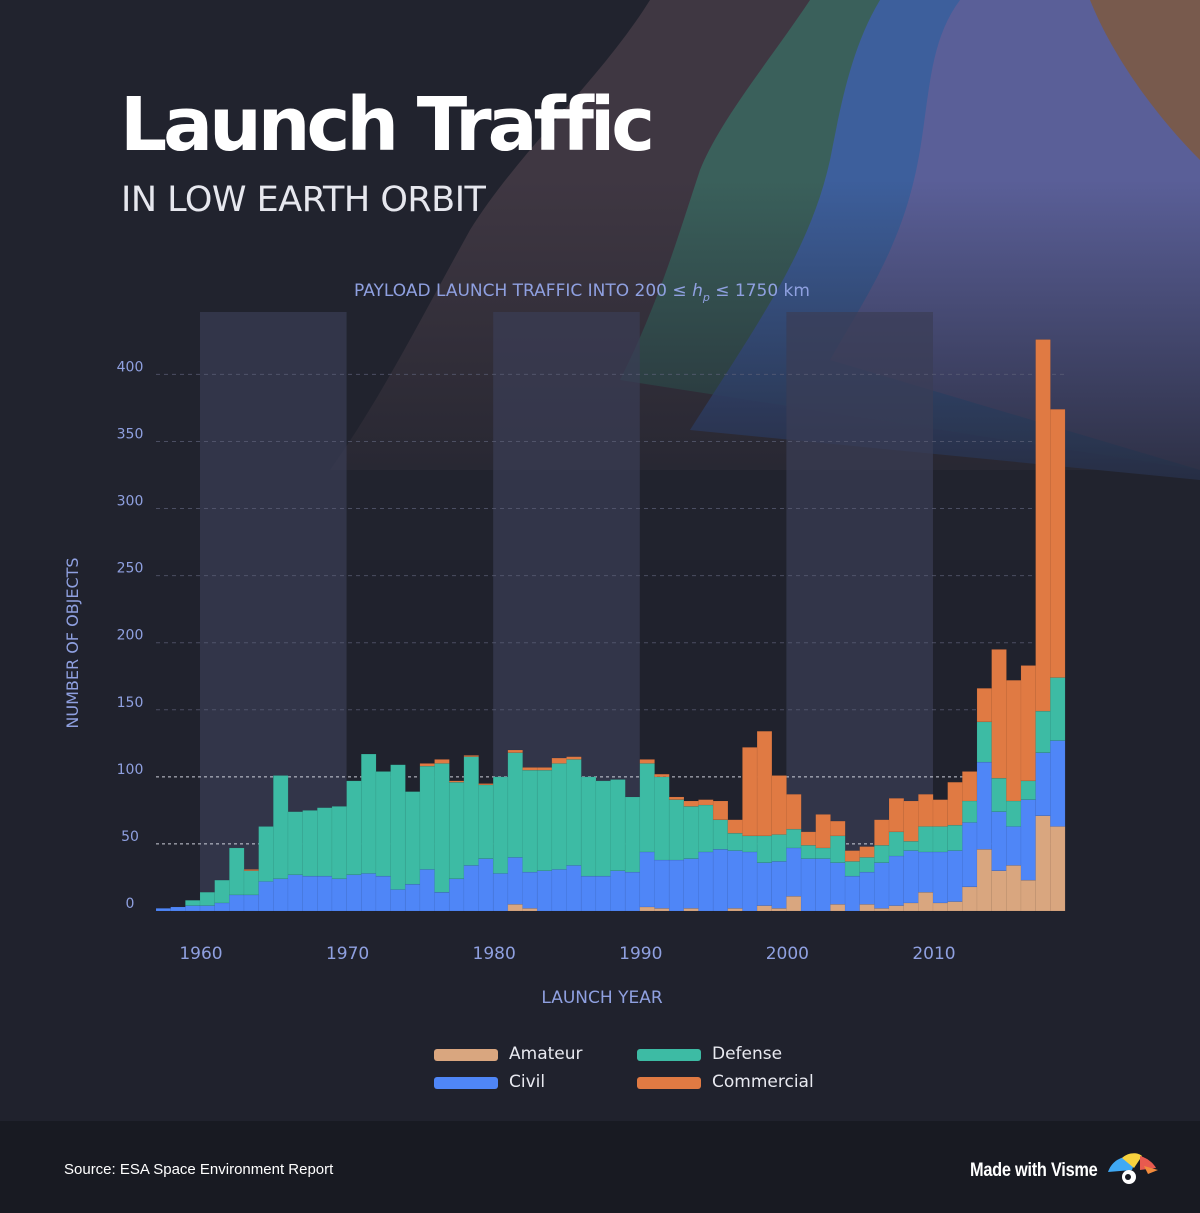 This screenshot has width=1200, height=1213. What do you see at coordinates (600, 1167) in the screenshot?
I see `footer` at bounding box center [600, 1167].